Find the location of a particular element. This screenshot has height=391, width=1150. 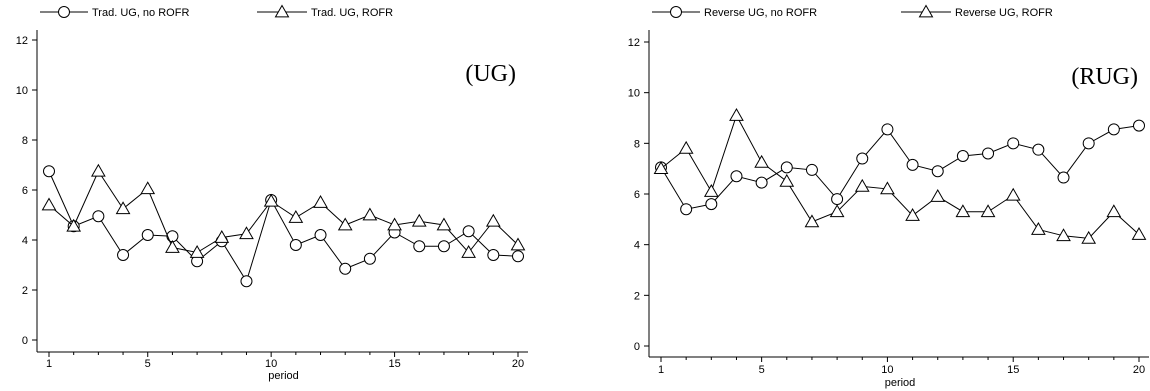

y-tick-label: 0 is located at coordinates (637, 347).